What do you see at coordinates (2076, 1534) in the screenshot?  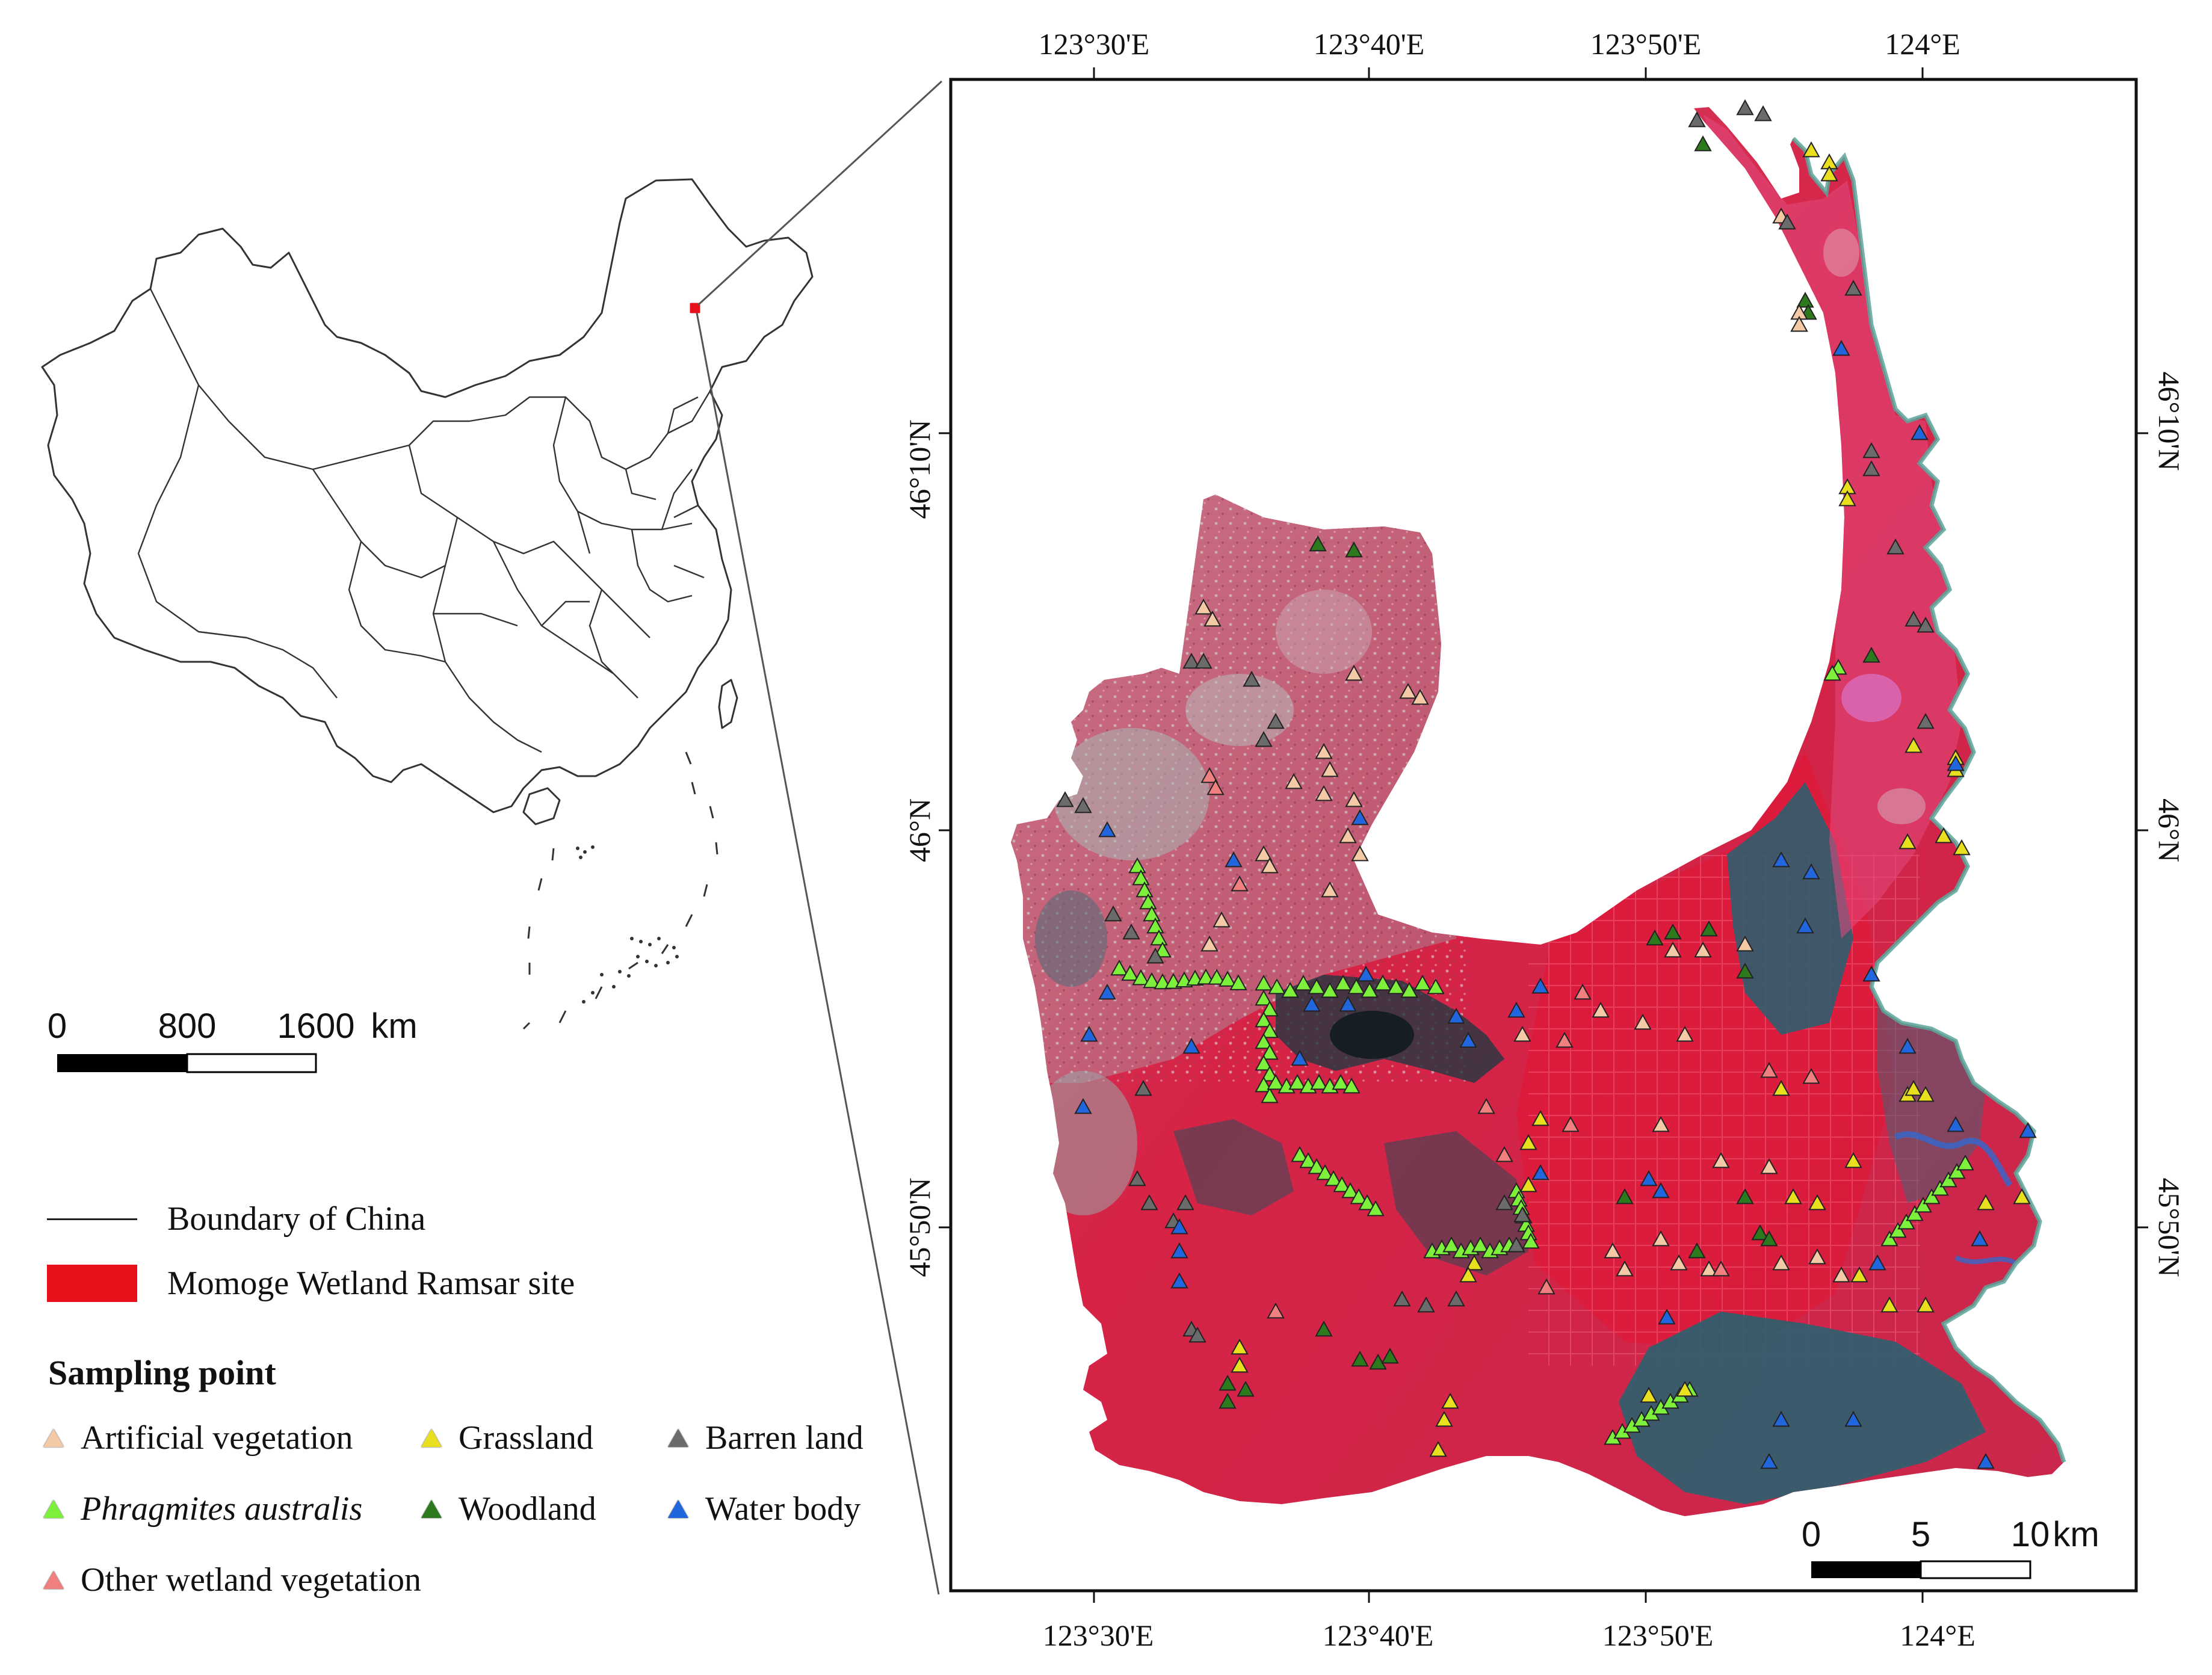 I see `main-scale-label-unit: km` at bounding box center [2076, 1534].